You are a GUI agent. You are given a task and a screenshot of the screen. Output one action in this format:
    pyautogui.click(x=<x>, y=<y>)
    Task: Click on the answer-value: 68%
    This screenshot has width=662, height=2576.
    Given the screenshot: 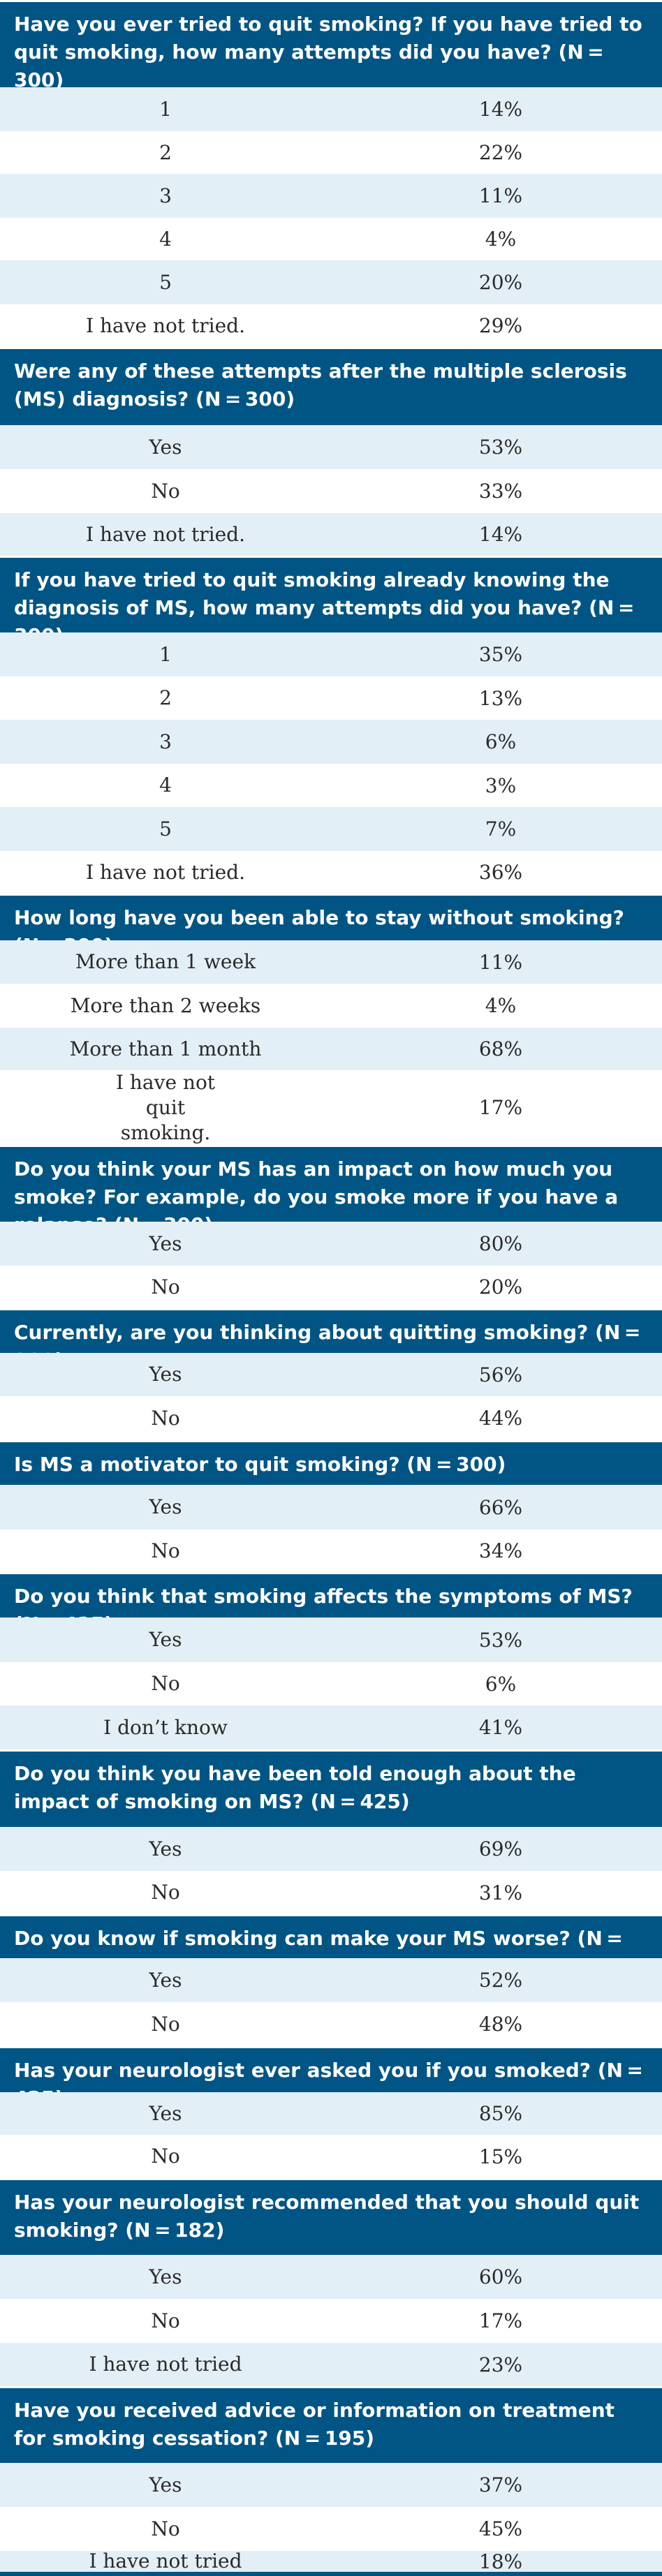 What is the action you would take?
    pyautogui.click(x=501, y=1048)
    